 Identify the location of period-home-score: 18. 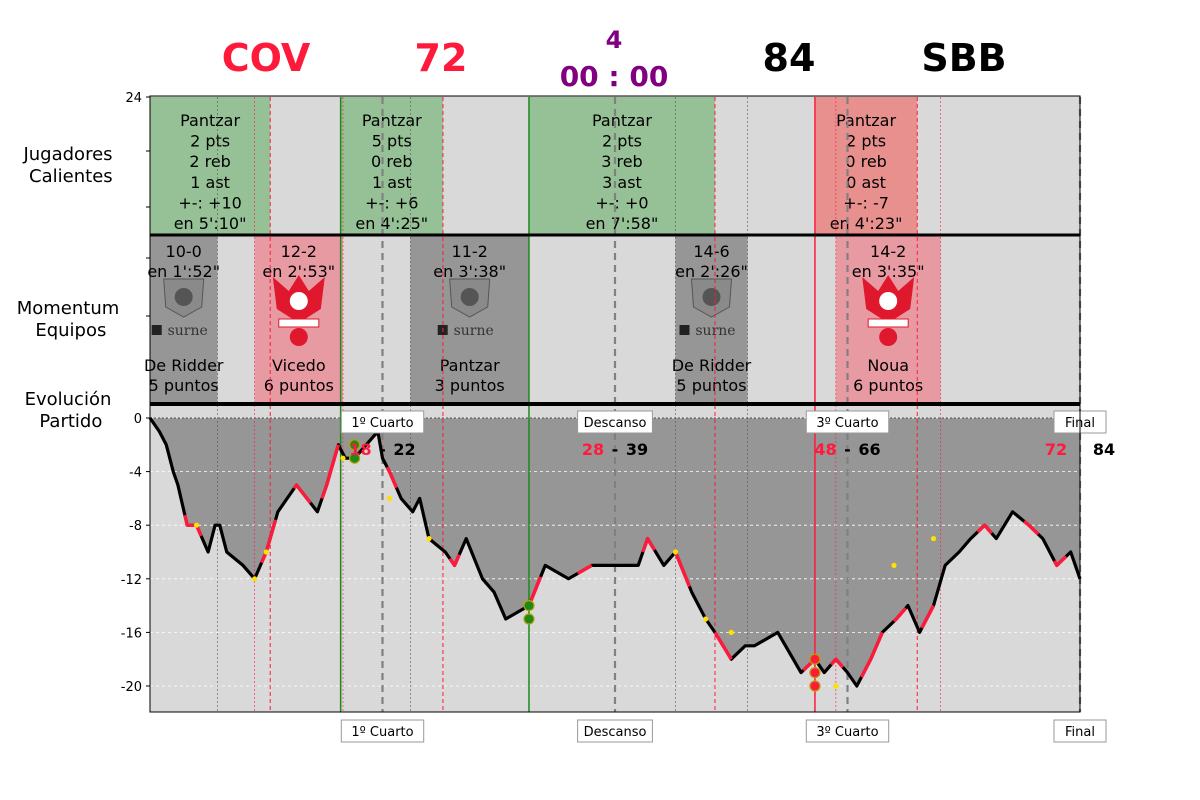
(360, 449).